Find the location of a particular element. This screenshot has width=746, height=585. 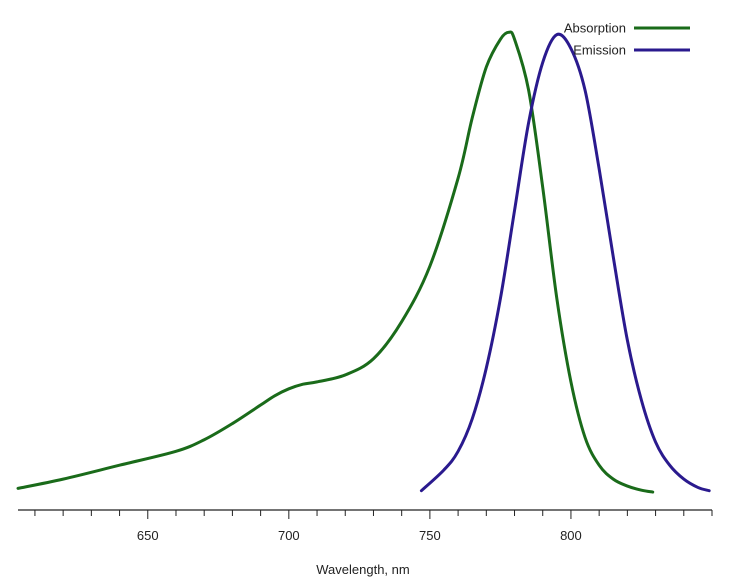

legend-label-emission: Emission is located at coordinates (599, 50).